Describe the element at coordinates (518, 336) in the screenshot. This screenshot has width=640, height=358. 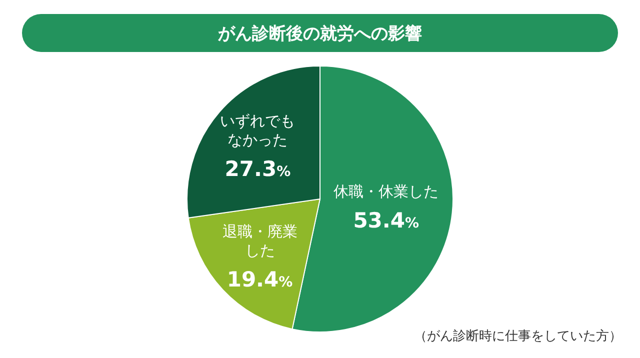
I see `text: （がん診断時に仕事をしていた方）` at that location.